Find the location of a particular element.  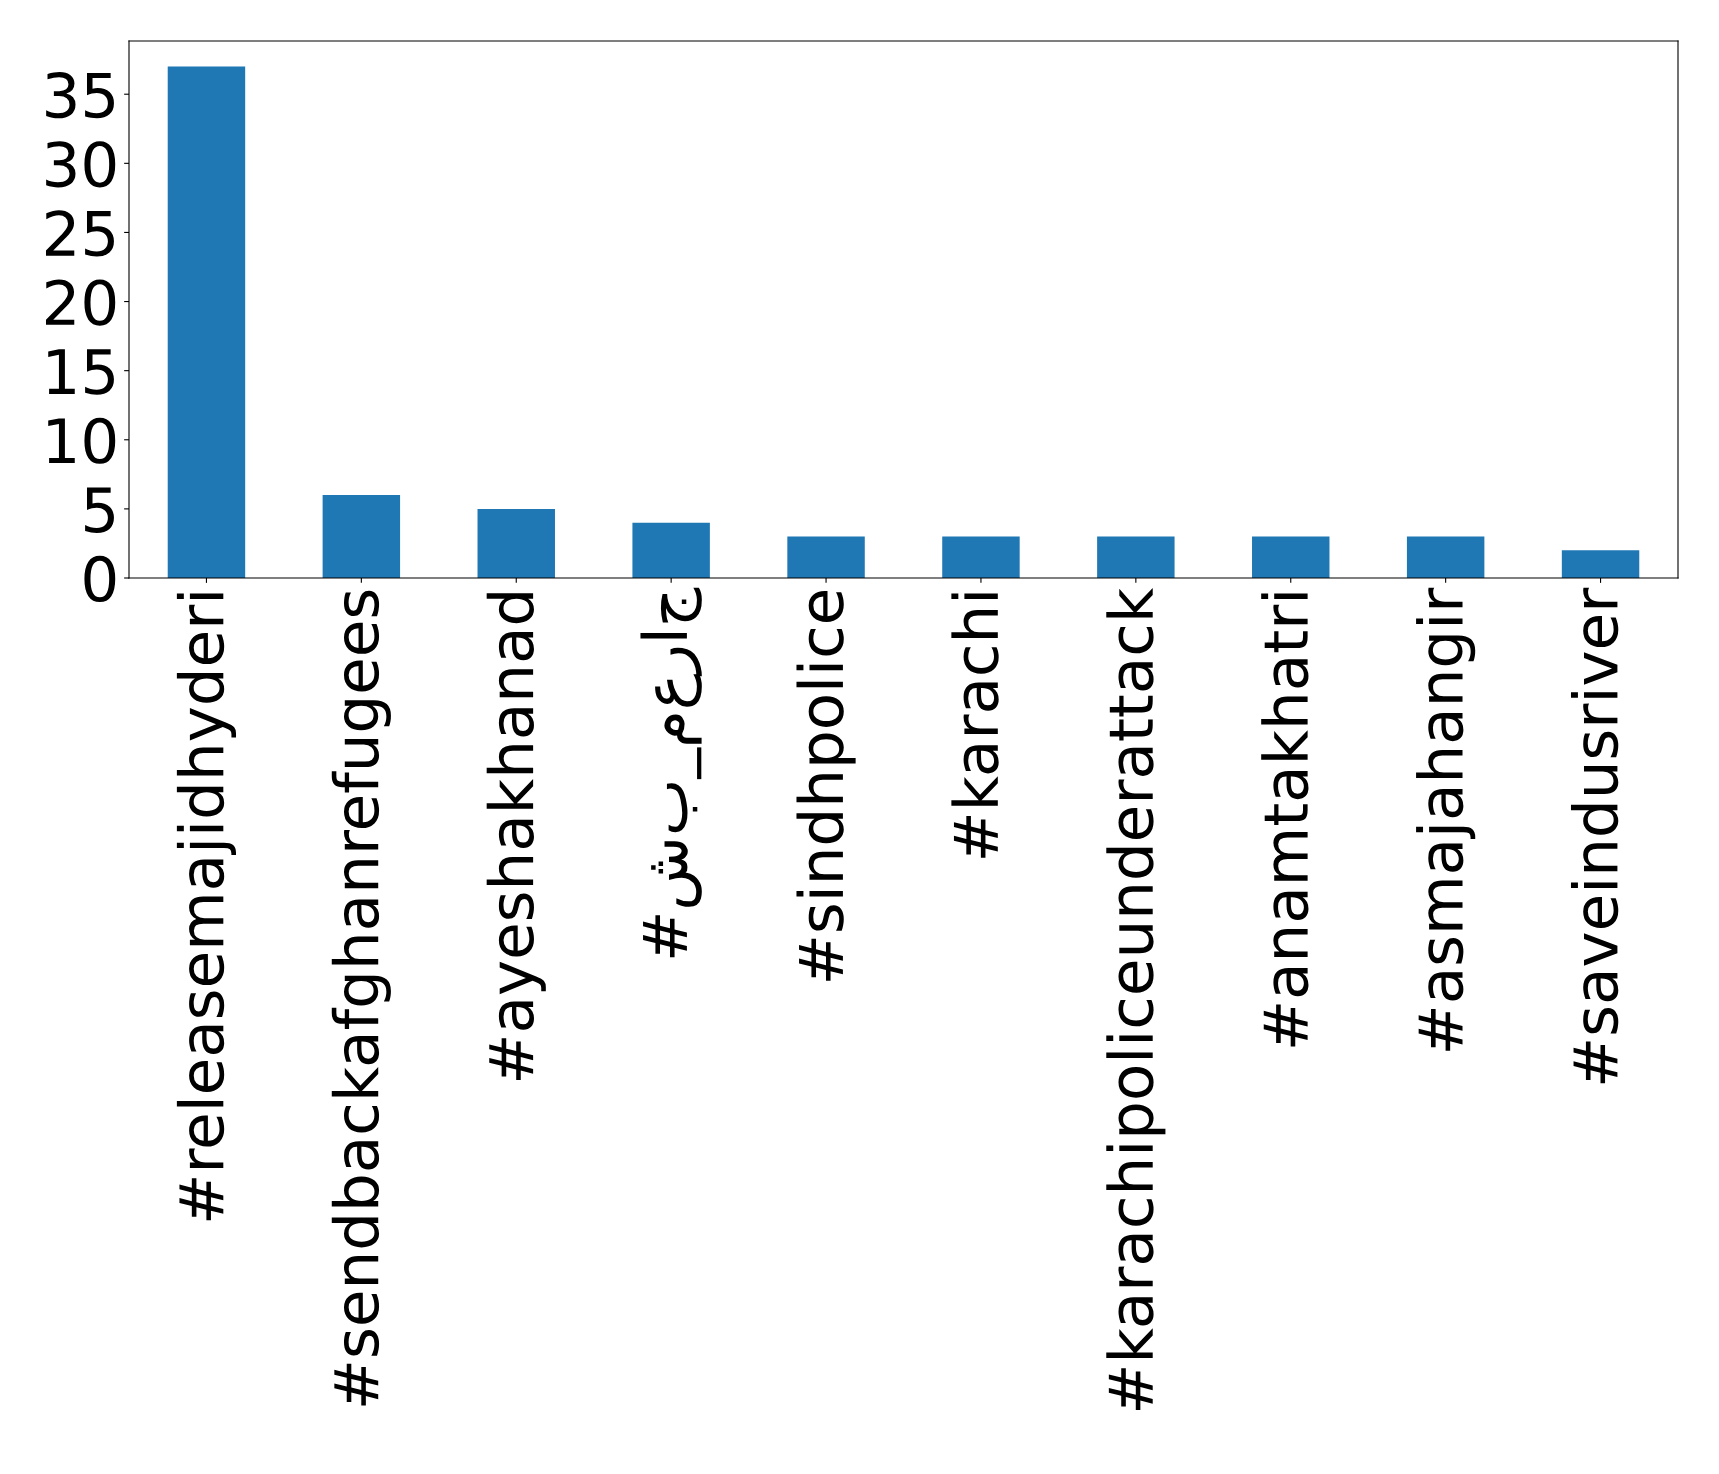

y-tick-label: 5 is located at coordinates (99, 510).